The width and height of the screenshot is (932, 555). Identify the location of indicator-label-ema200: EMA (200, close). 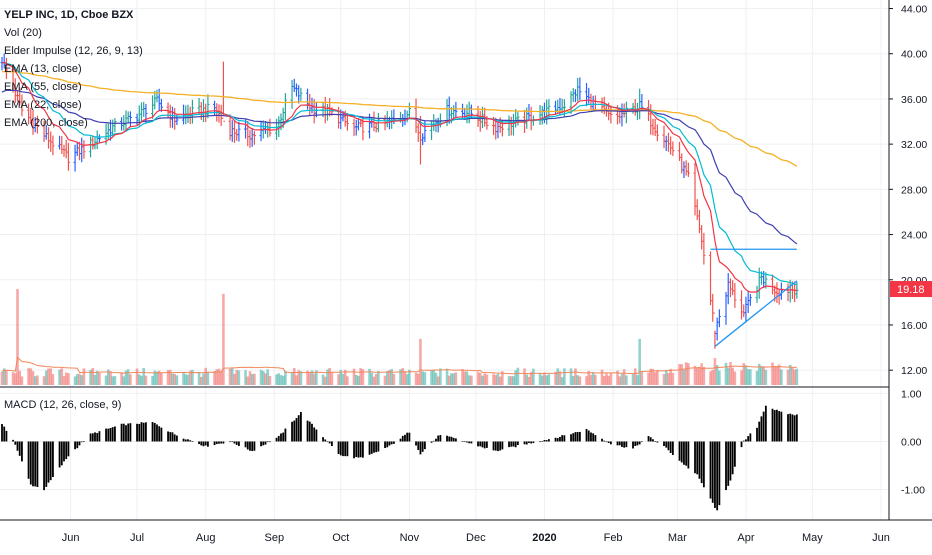
(46, 123).